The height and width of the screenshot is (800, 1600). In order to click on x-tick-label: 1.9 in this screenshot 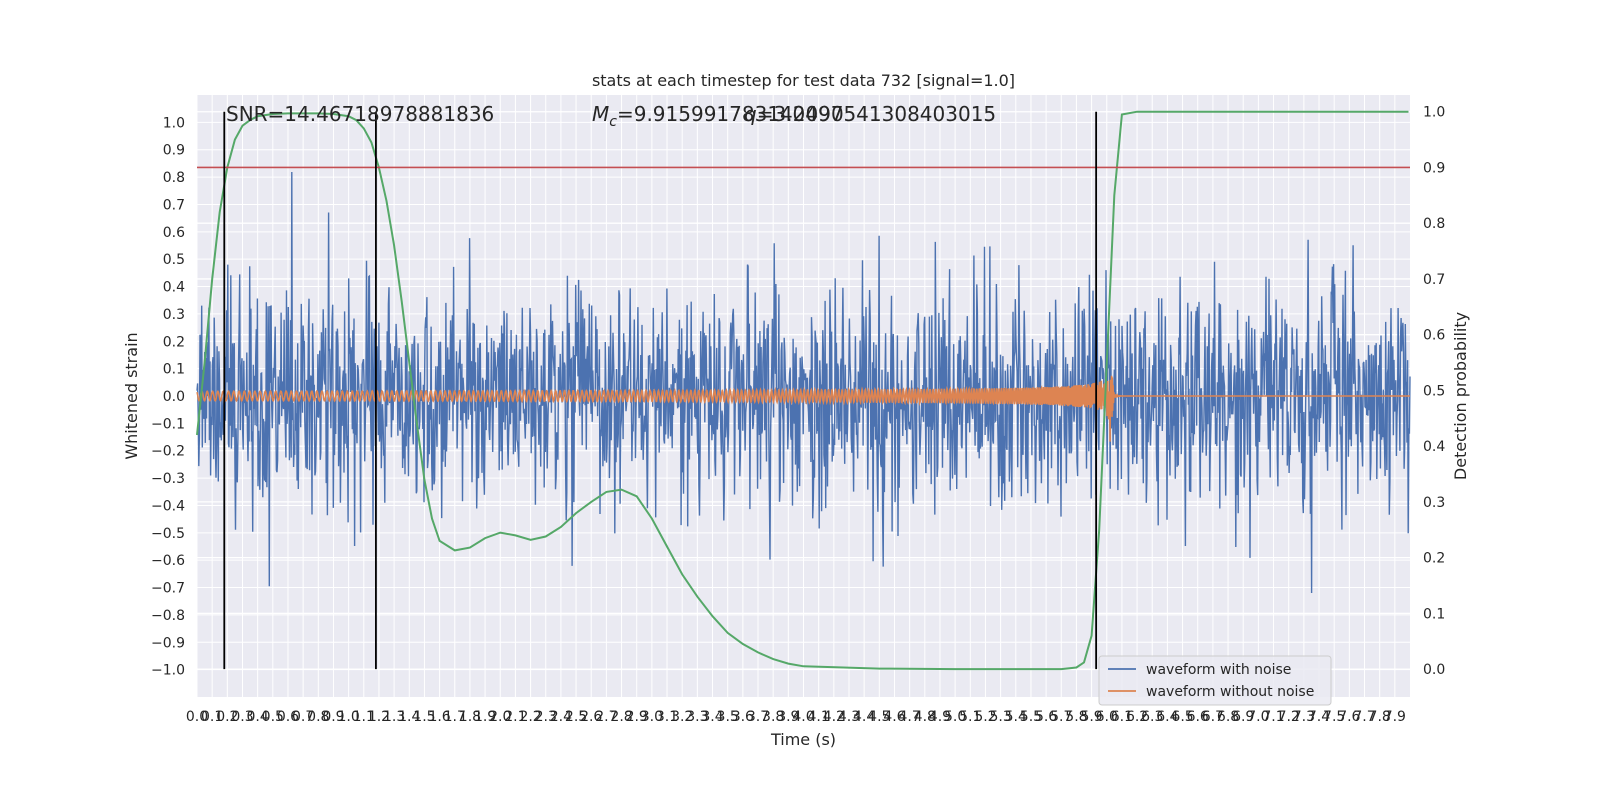, I will do `click(485, 717)`.